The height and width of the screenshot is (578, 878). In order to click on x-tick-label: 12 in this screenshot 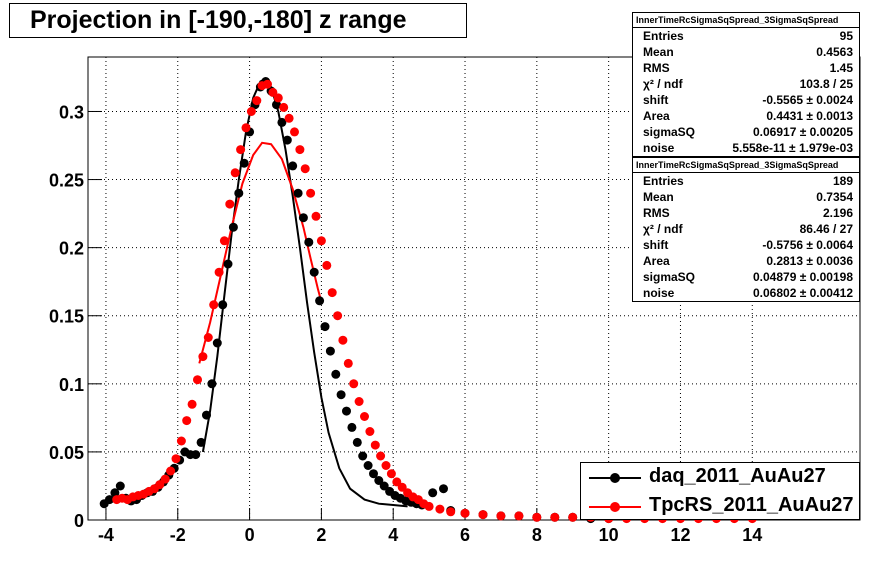, I will do `click(680, 535)`.